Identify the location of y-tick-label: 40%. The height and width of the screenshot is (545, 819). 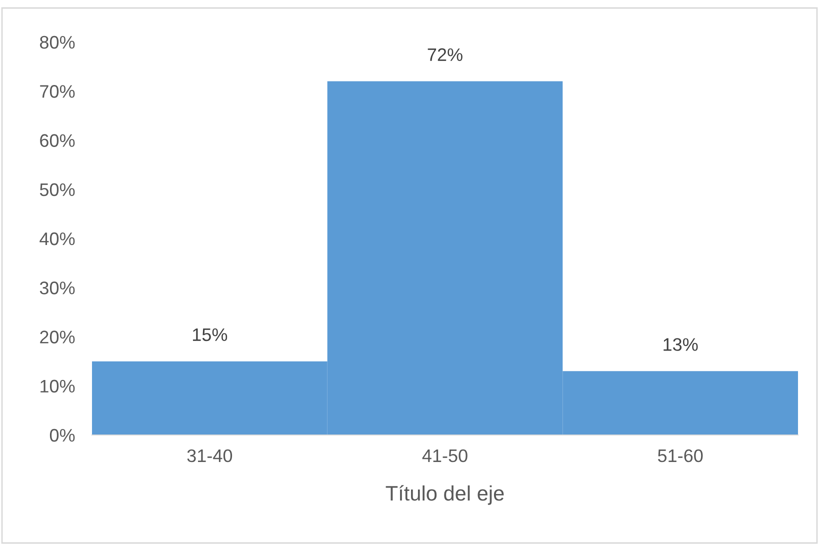
(57, 239).